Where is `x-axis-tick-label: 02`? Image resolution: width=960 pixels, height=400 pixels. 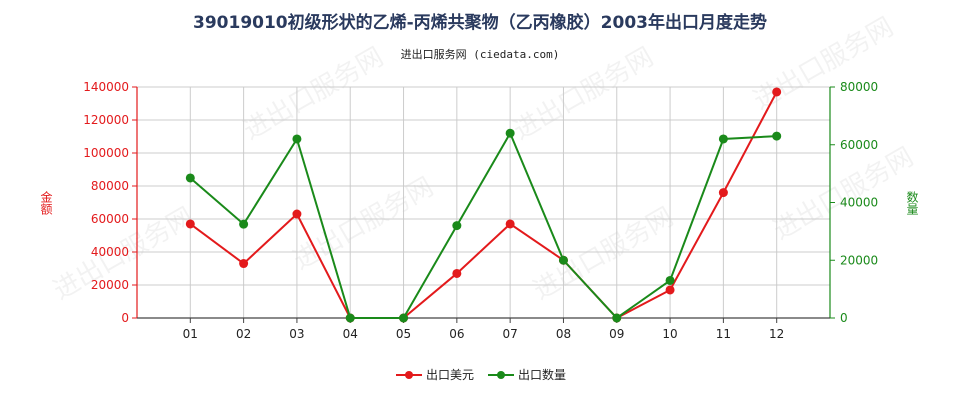 x-axis-tick-label: 02 is located at coordinates (243, 334).